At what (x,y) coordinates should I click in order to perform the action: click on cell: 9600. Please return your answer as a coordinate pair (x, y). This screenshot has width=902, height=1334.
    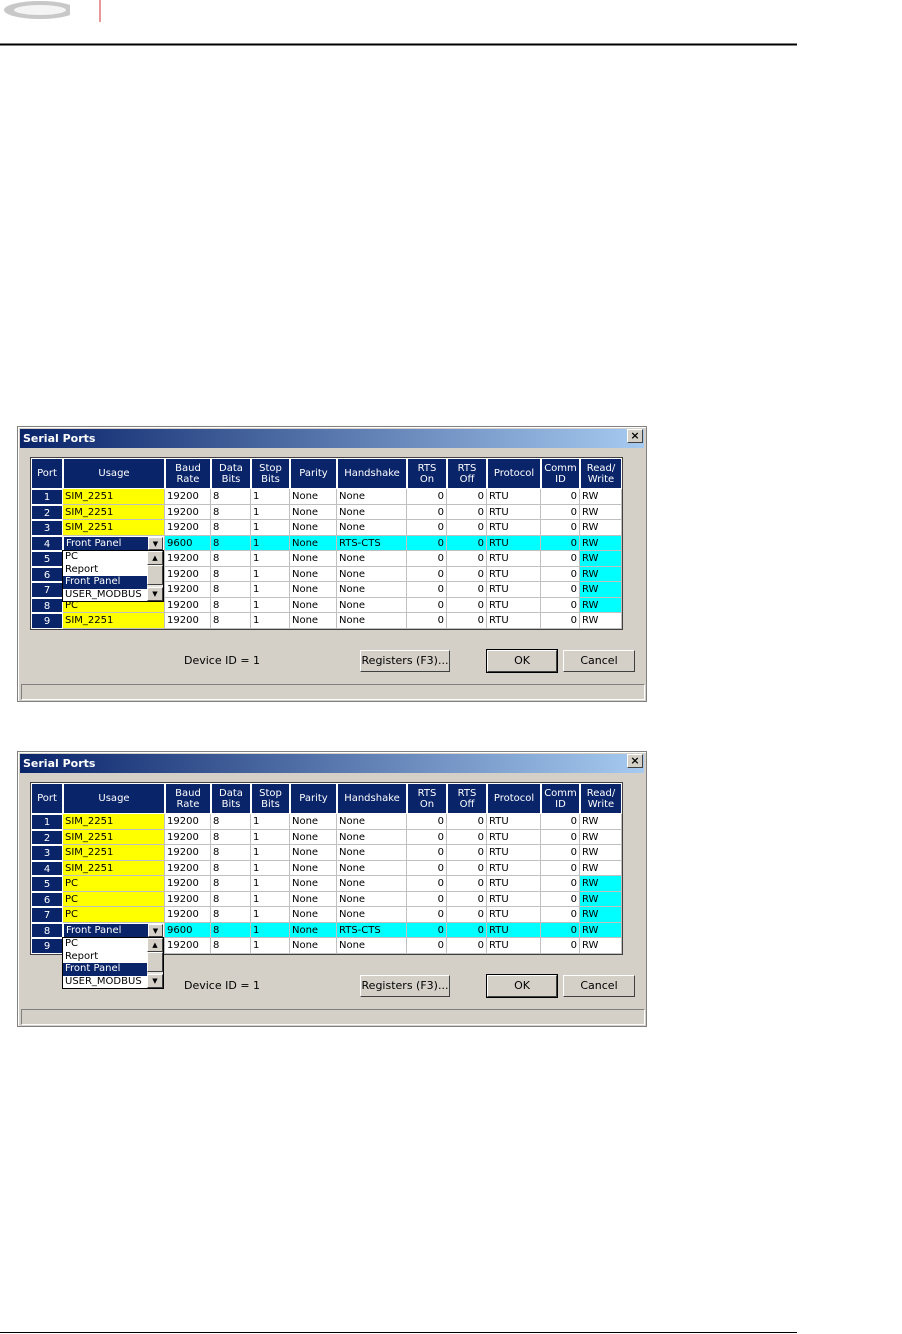
    Looking at the image, I should click on (188, 543).